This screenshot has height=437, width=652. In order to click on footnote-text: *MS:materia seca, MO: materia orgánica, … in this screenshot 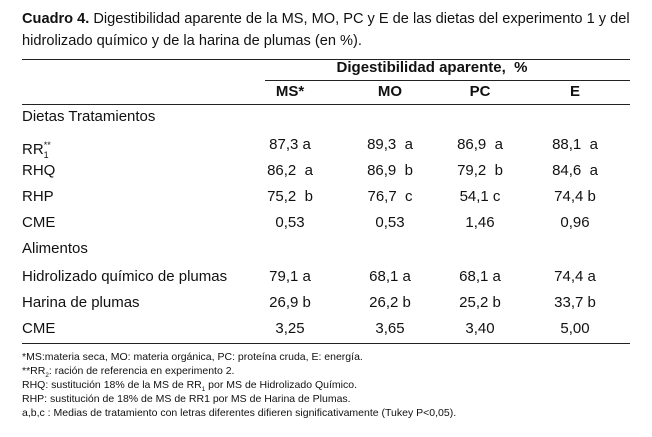, I will do `click(192, 357)`.